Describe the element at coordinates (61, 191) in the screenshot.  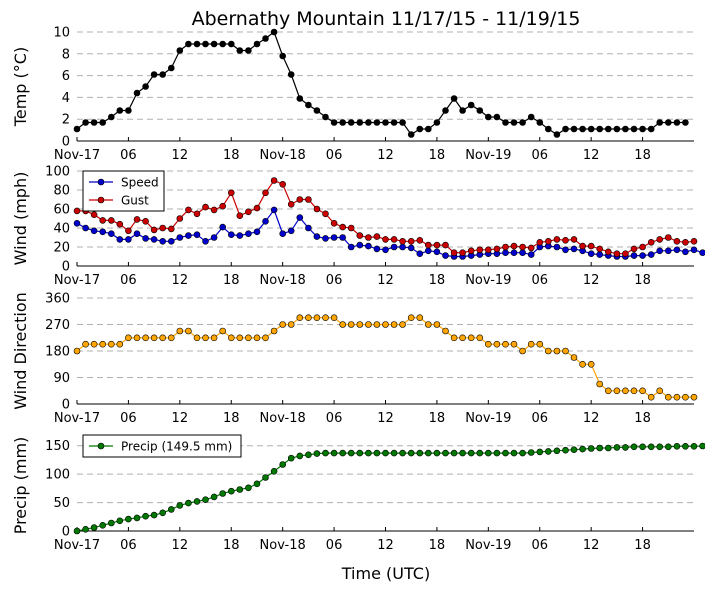
I see `y-tick-label: 80` at that location.